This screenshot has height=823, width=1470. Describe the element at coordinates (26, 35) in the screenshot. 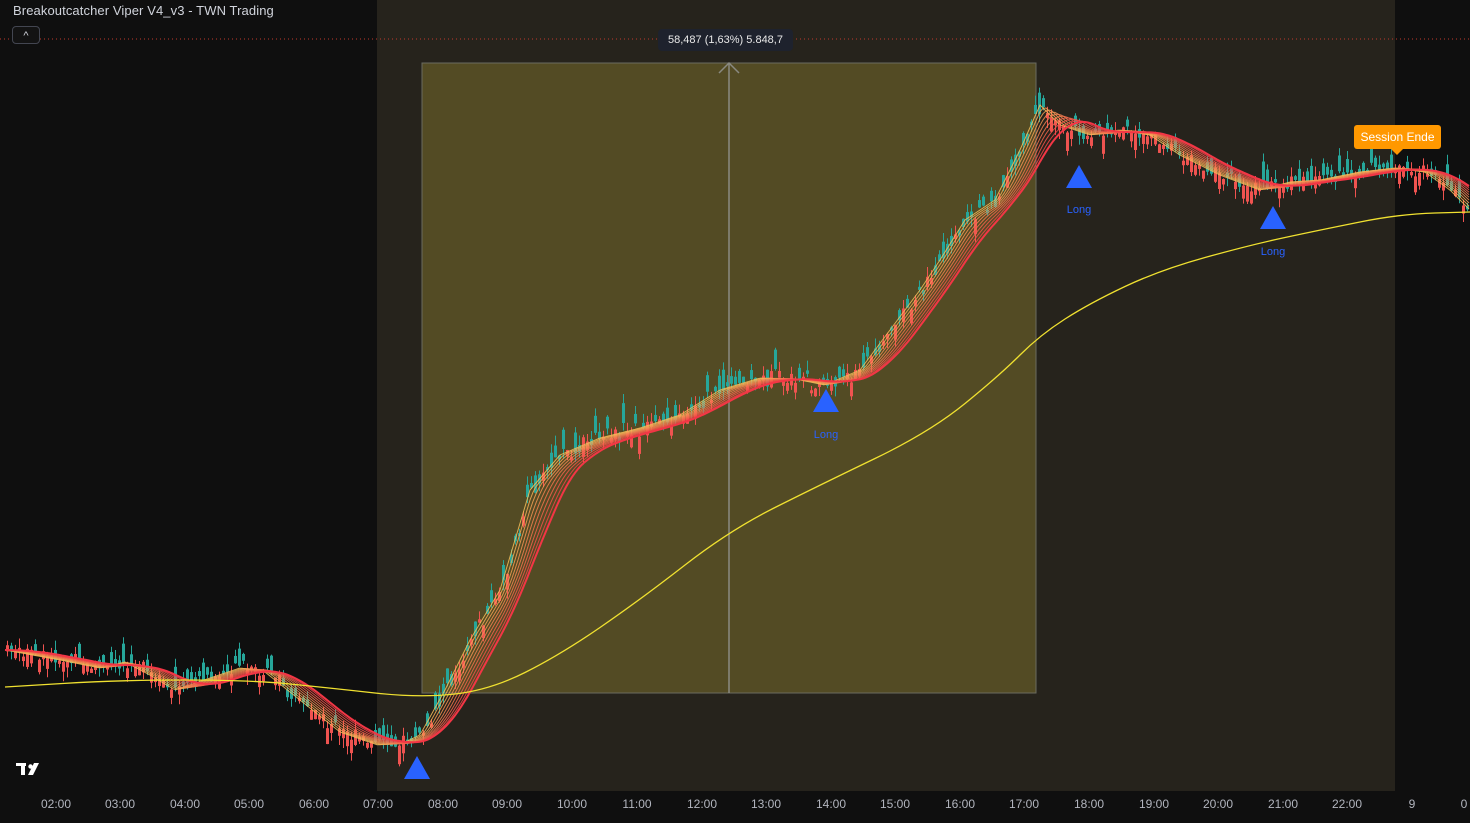

I see `collapse-button: ^` at that location.